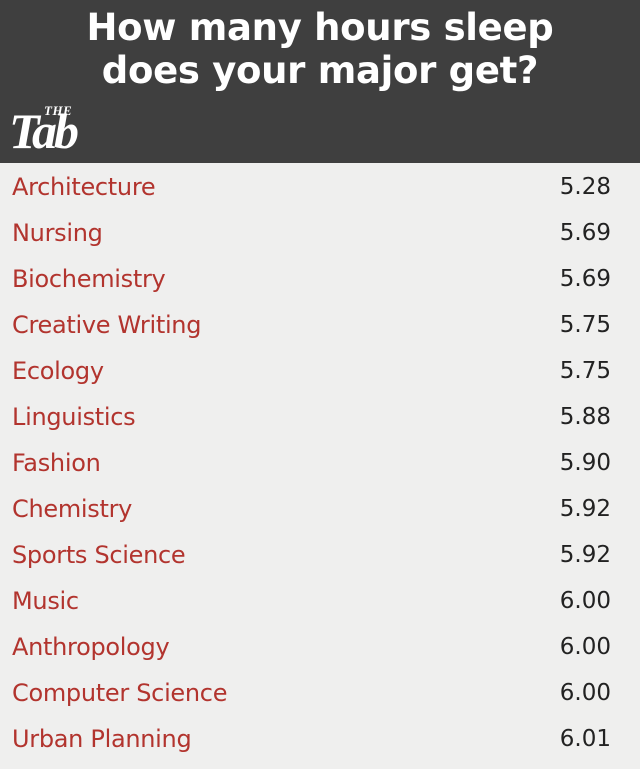  What do you see at coordinates (91, 647) in the screenshot?
I see `major-label: Anthropology` at bounding box center [91, 647].